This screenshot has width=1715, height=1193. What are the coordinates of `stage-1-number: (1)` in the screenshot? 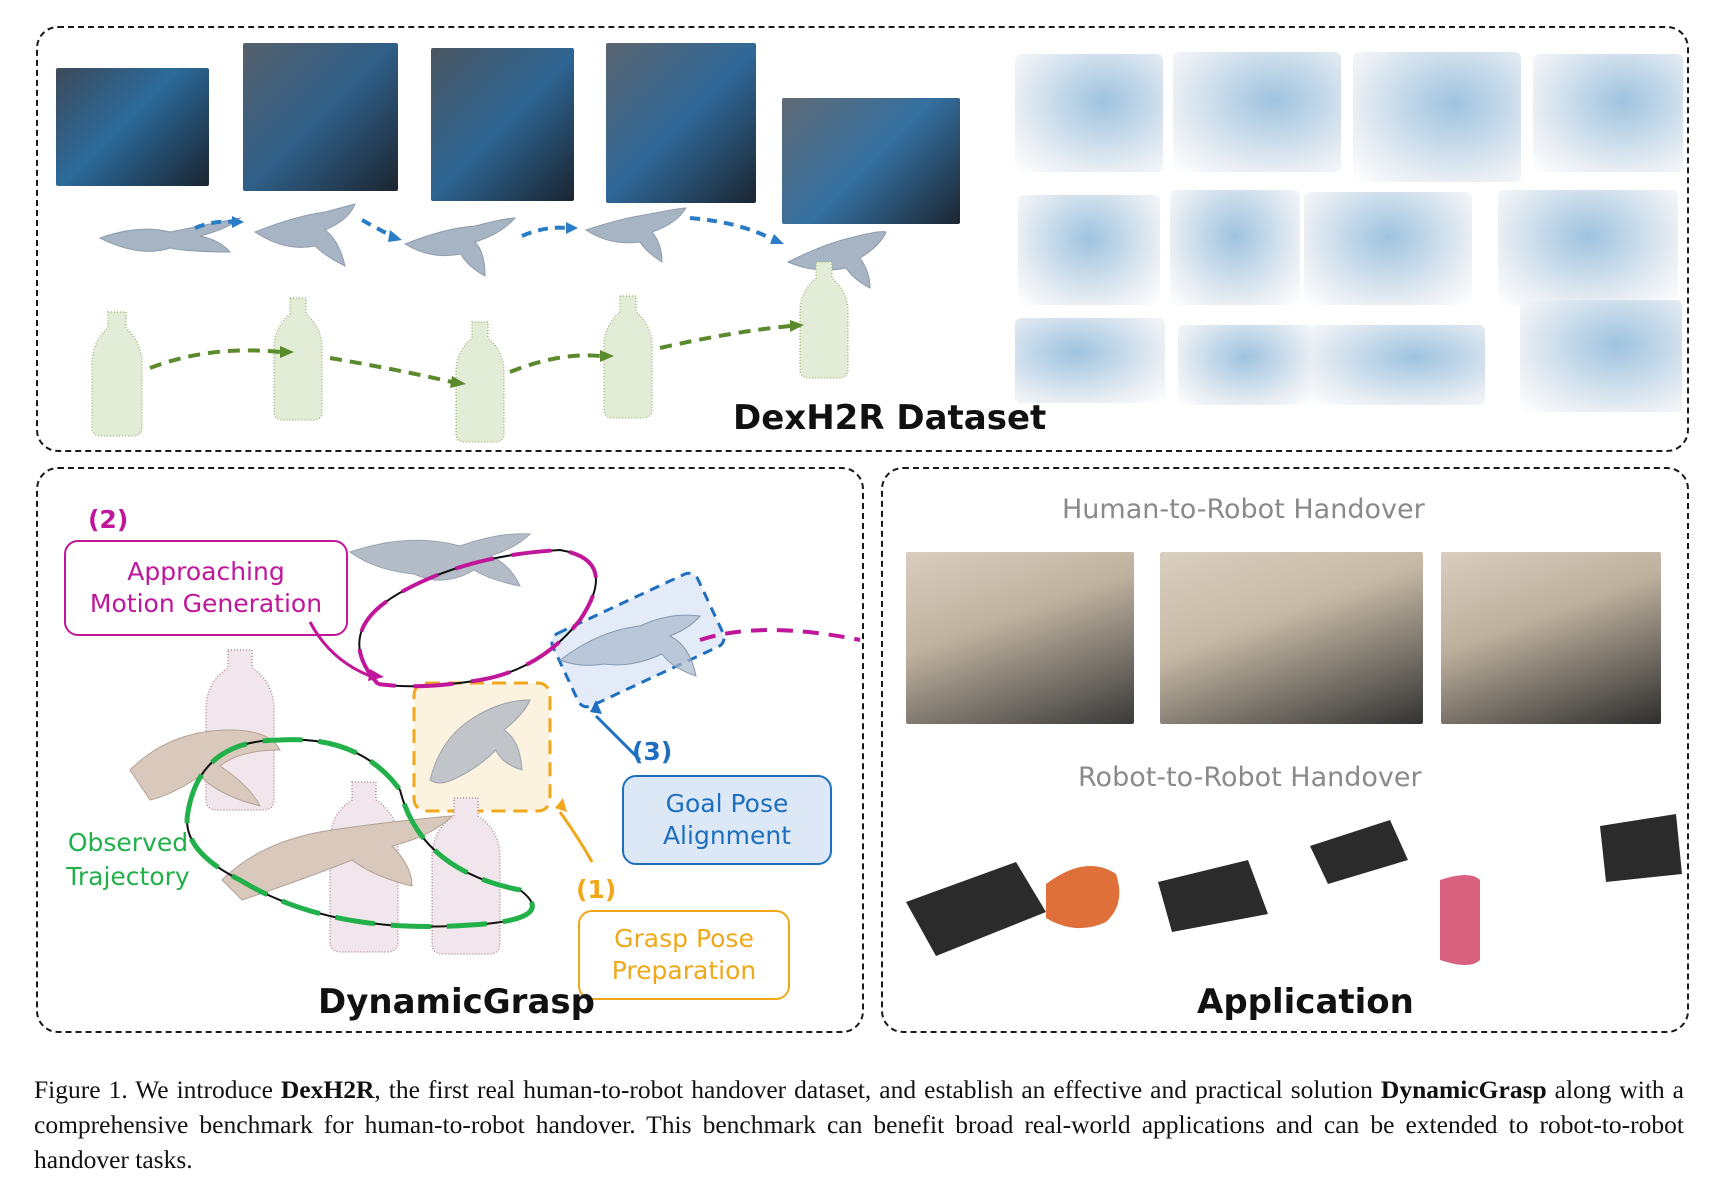 It's located at (596, 889).